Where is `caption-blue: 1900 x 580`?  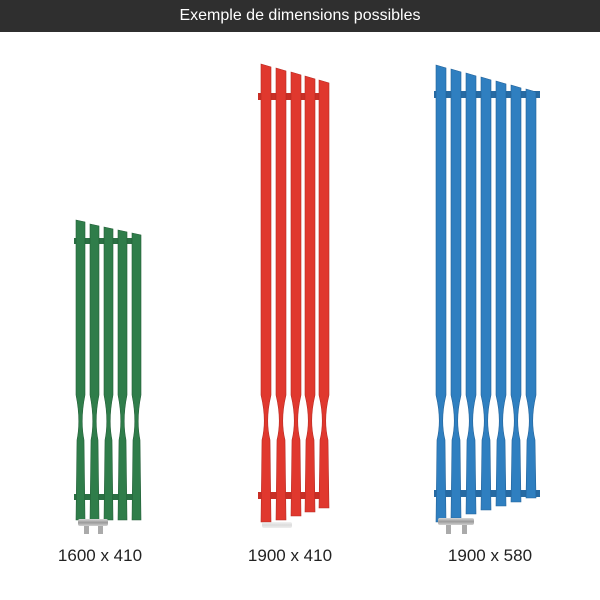 caption-blue: 1900 x 580 is located at coordinates (490, 555).